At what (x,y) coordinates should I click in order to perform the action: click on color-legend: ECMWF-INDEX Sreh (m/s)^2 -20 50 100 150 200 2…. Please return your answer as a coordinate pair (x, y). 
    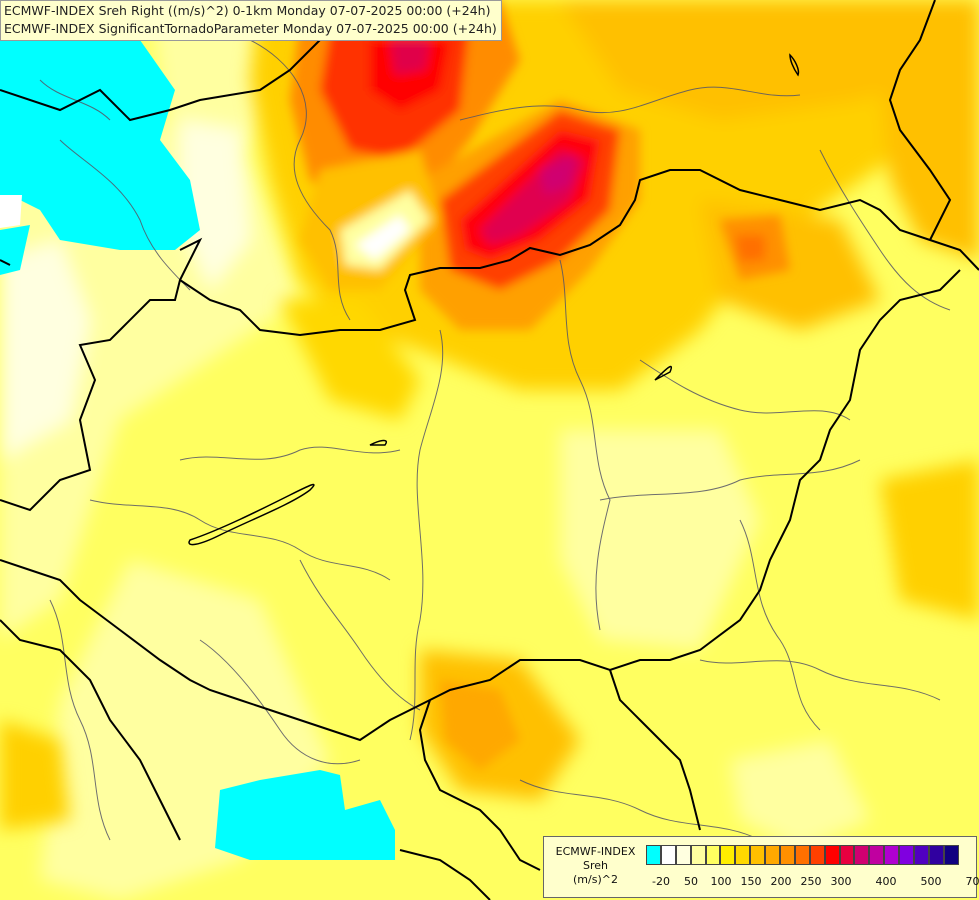
    Looking at the image, I should click on (761, 867).